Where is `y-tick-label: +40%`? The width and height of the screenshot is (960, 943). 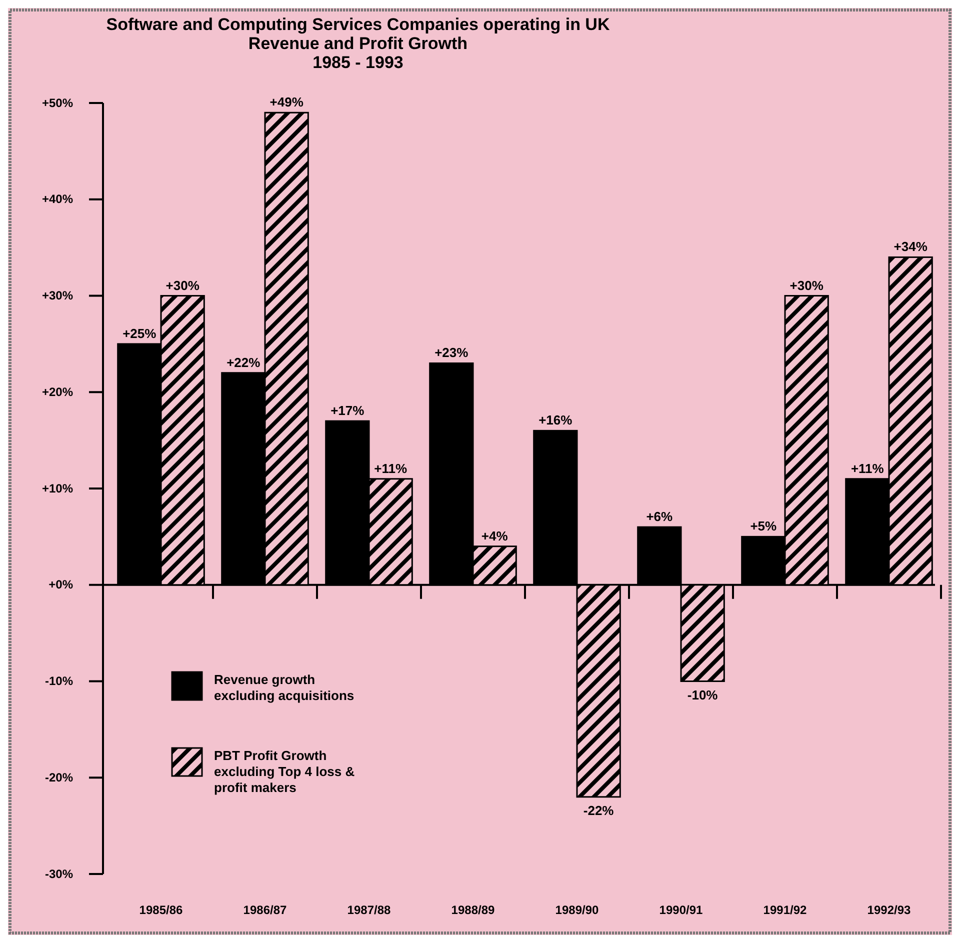
y-tick-label: +40% is located at coordinates (58, 199).